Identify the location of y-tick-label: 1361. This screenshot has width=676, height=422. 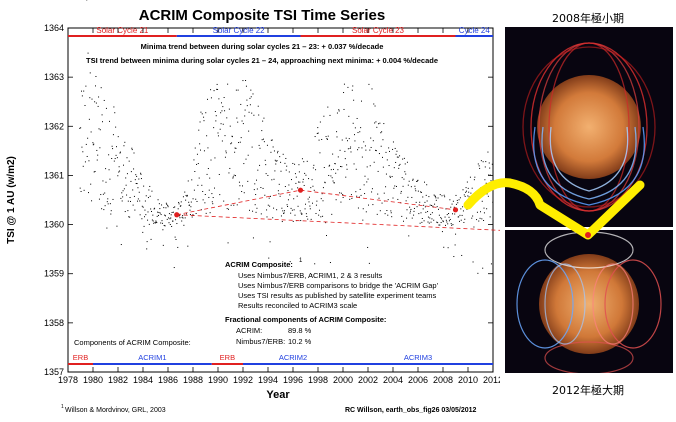
(54, 175).